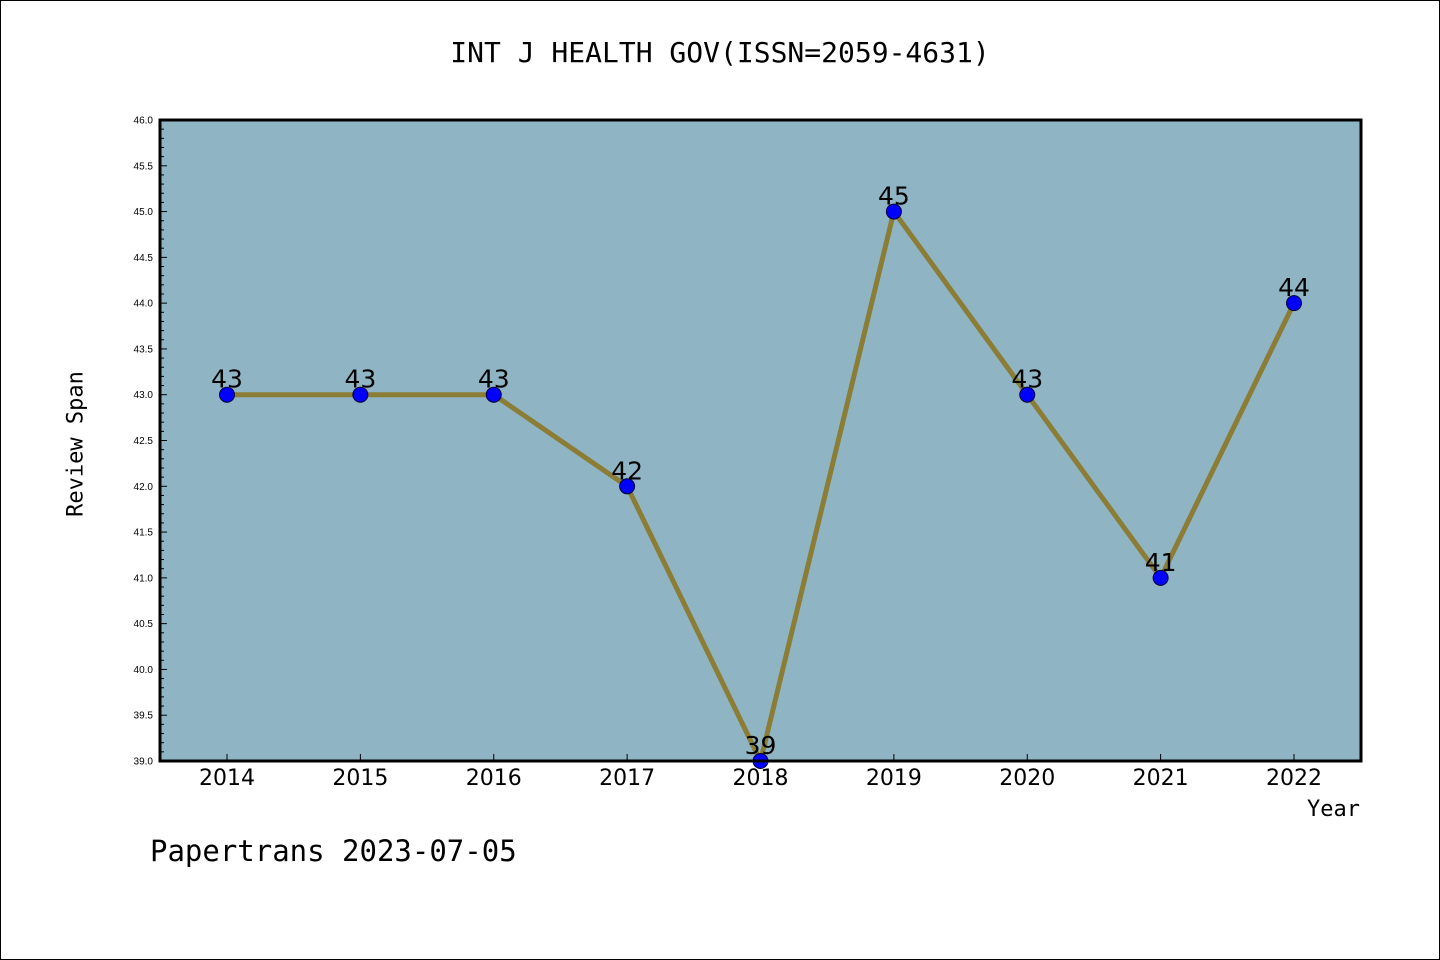  What do you see at coordinates (1161, 778) in the screenshot?
I see `x-tick-label: 2021` at bounding box center [1161, 778].